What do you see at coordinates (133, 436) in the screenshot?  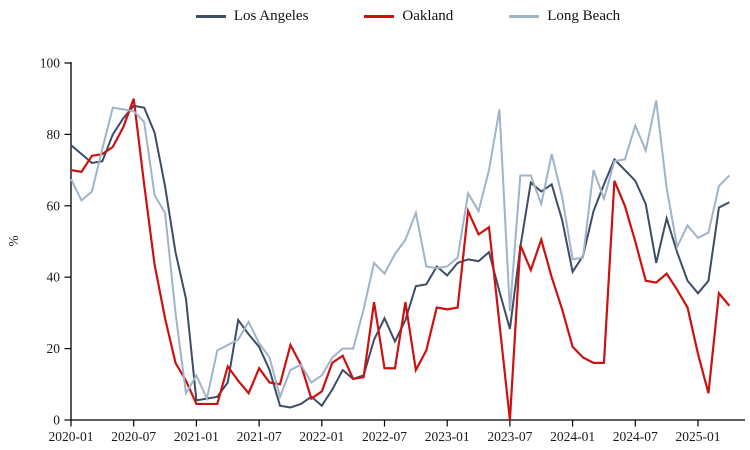 I see `x-tick-label: 2020-07` at bounding box center [133, 436].